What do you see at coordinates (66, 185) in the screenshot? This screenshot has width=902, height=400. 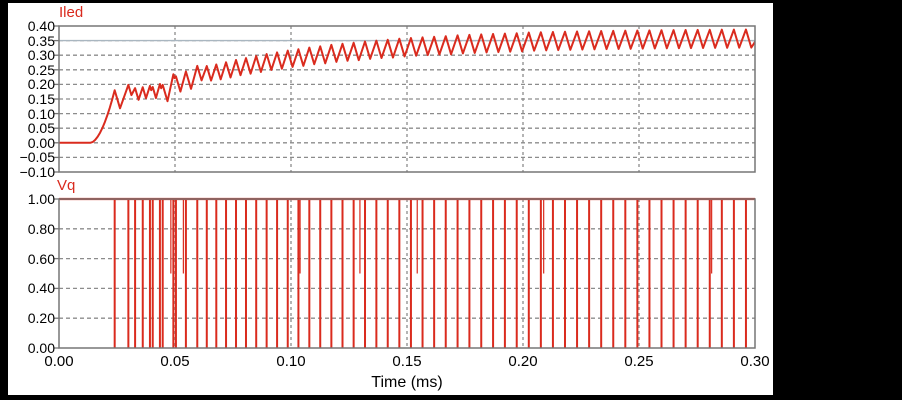 I see `vq-chart-title: Vq` at bounding box center [66, 185].